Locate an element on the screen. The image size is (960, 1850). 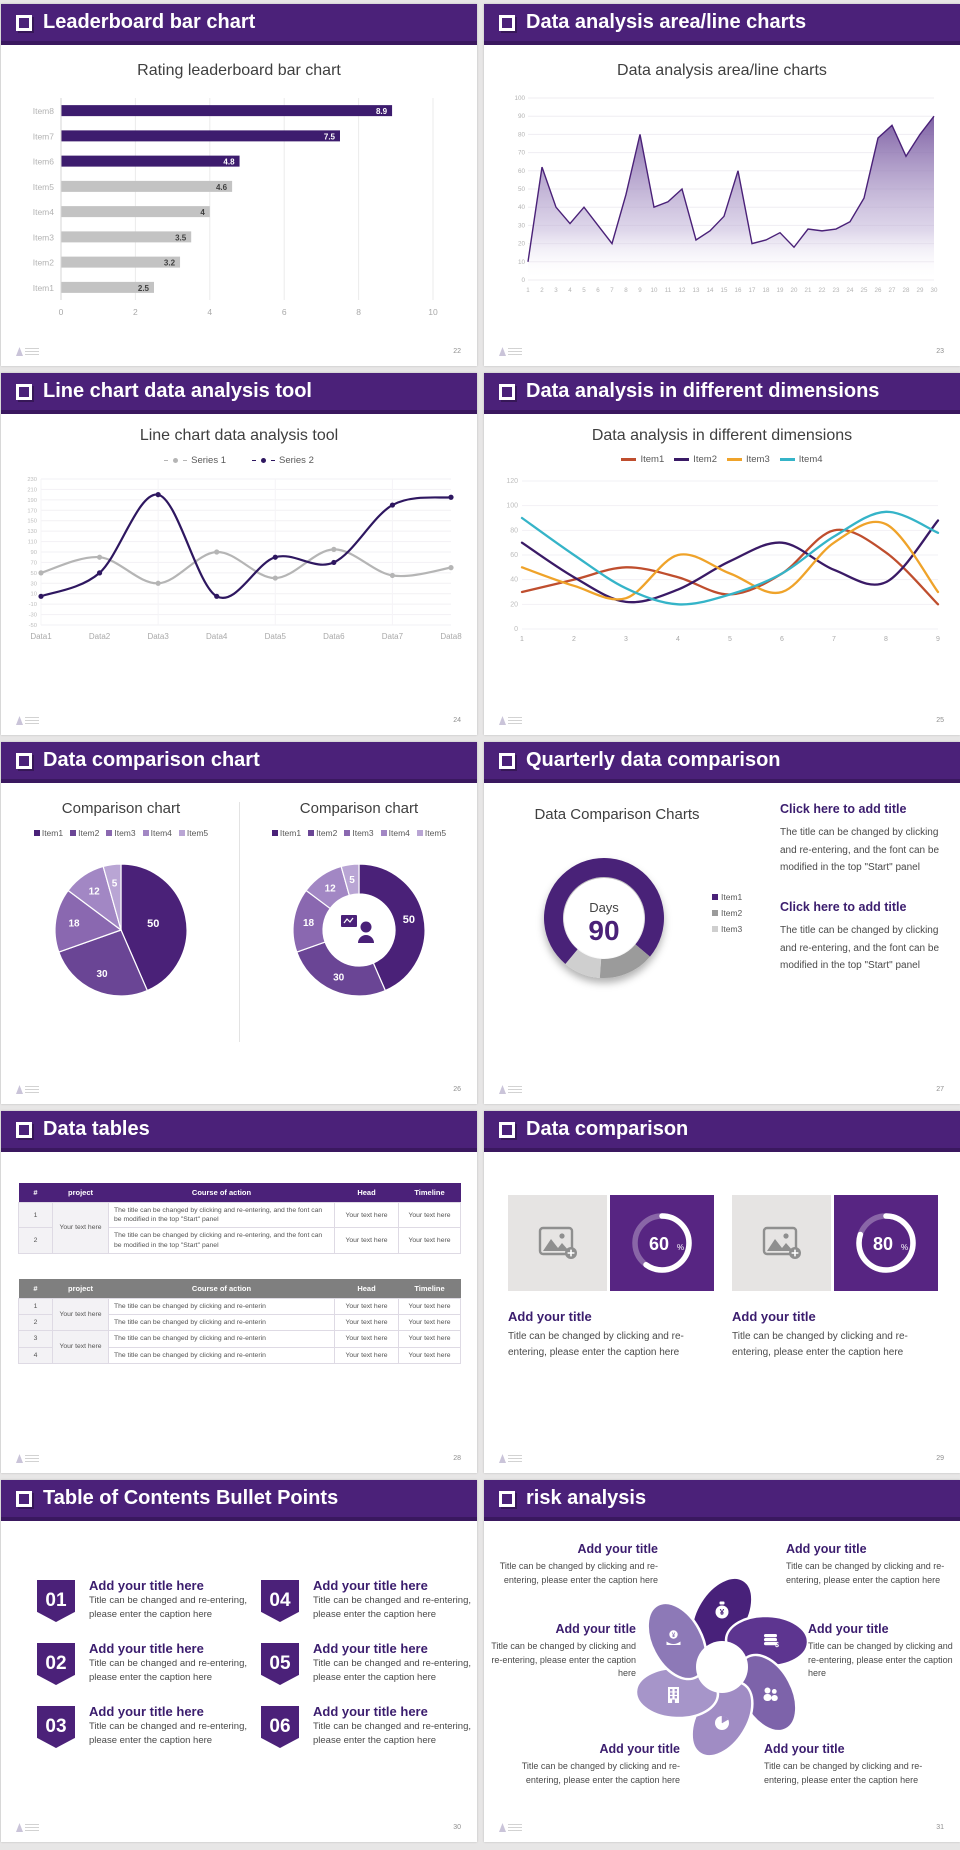
svg-text: 3.5 is located at coordinates (181, 237).